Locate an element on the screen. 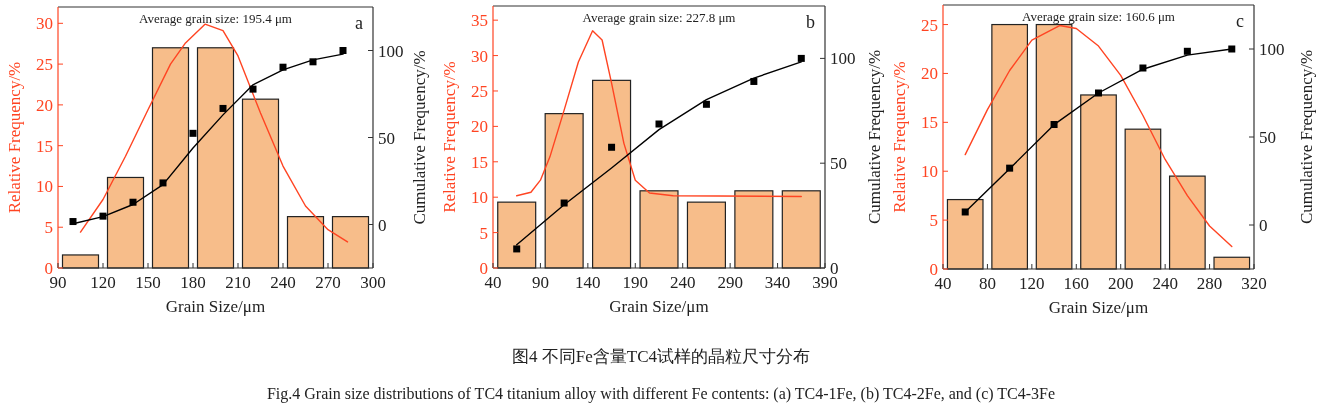  annotation: Average grain size: 195.4 μm is located at coordinates (215, 18).